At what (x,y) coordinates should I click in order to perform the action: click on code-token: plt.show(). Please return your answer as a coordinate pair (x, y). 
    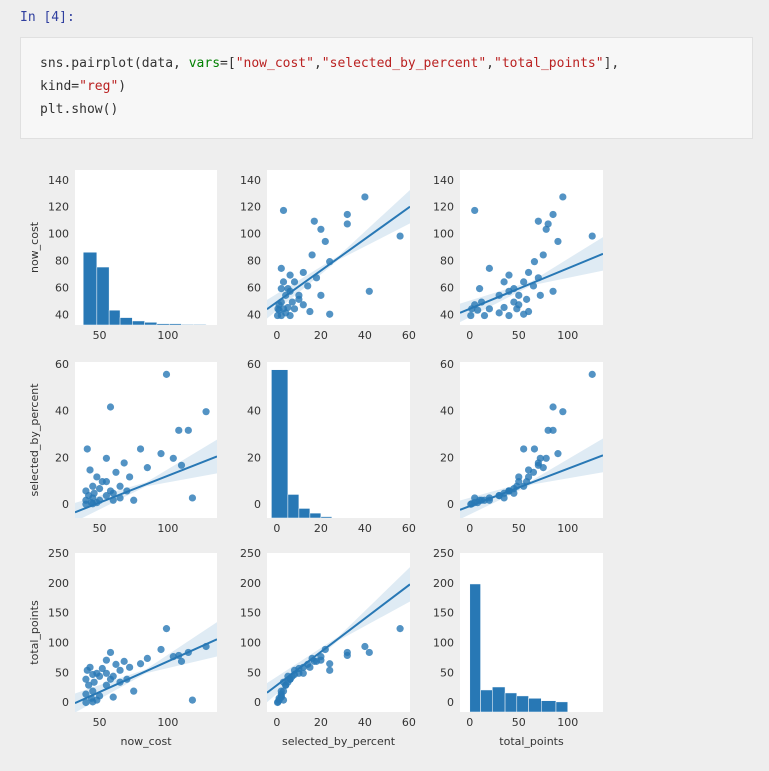
    Looking at the image, I should click on (79, 109).